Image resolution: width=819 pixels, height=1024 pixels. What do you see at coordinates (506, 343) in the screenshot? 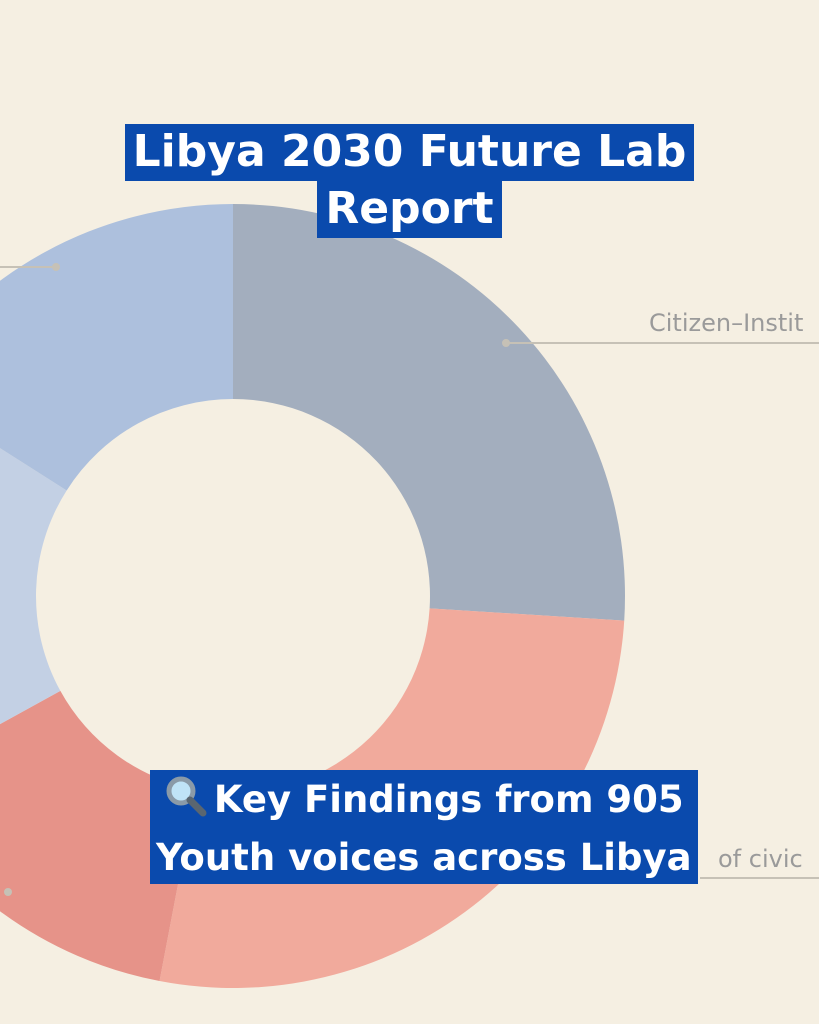
I see `leader-dot-citizen` at bounding box center [506, 343].